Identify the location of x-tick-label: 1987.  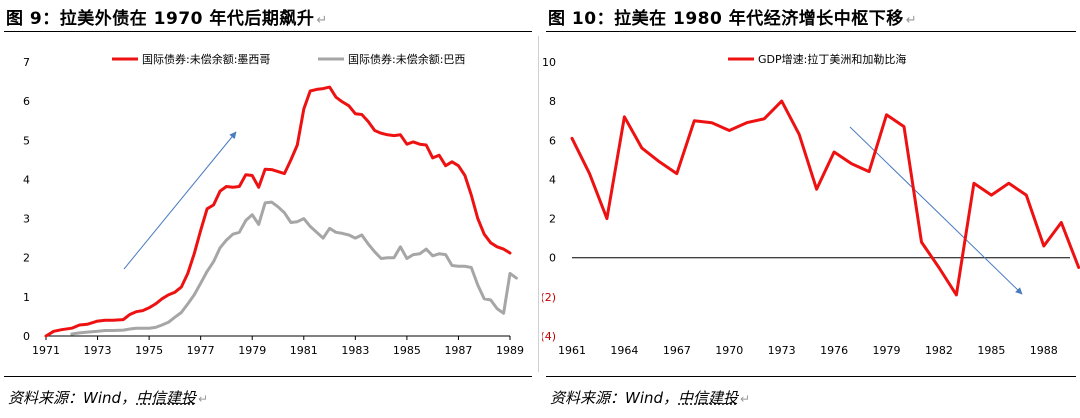
(458, 350).